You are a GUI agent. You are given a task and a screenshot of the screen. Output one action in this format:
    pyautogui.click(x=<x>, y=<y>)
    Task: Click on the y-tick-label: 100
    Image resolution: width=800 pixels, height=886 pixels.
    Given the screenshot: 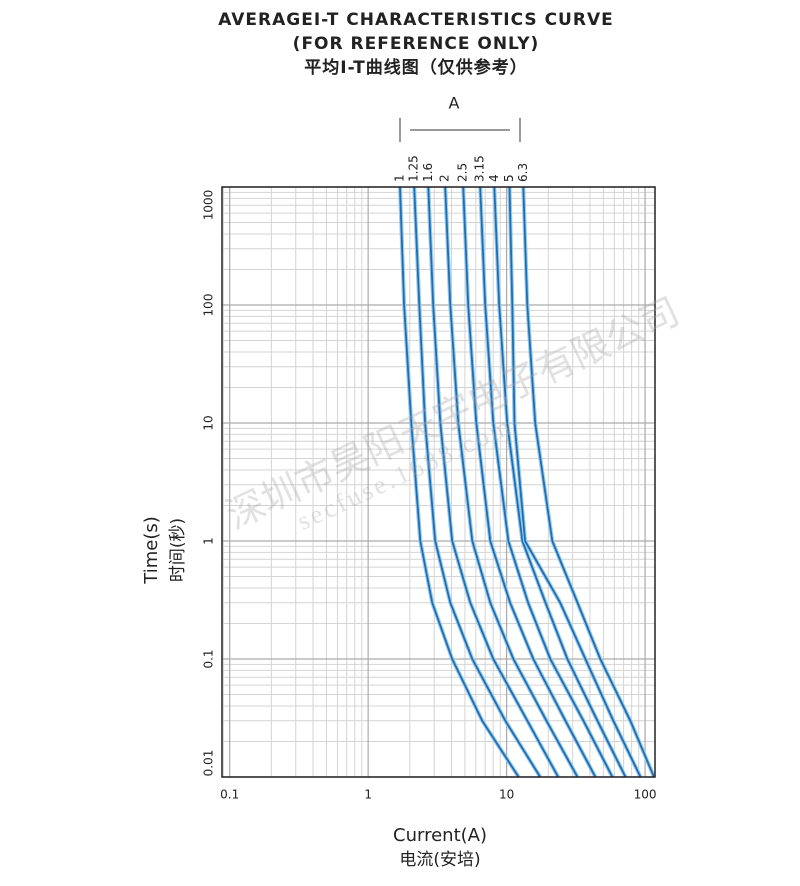 What is the action you would take?
    pyautogui.click(x=209, y=305)
    